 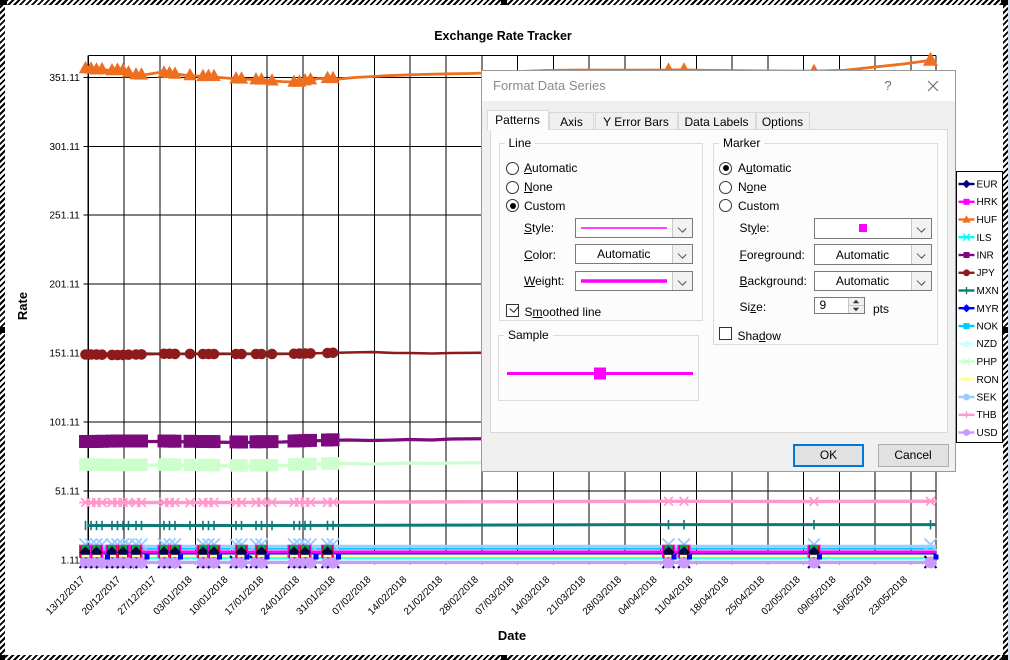 I want to click on svg-text: EUR, so click(x=987, y=185).